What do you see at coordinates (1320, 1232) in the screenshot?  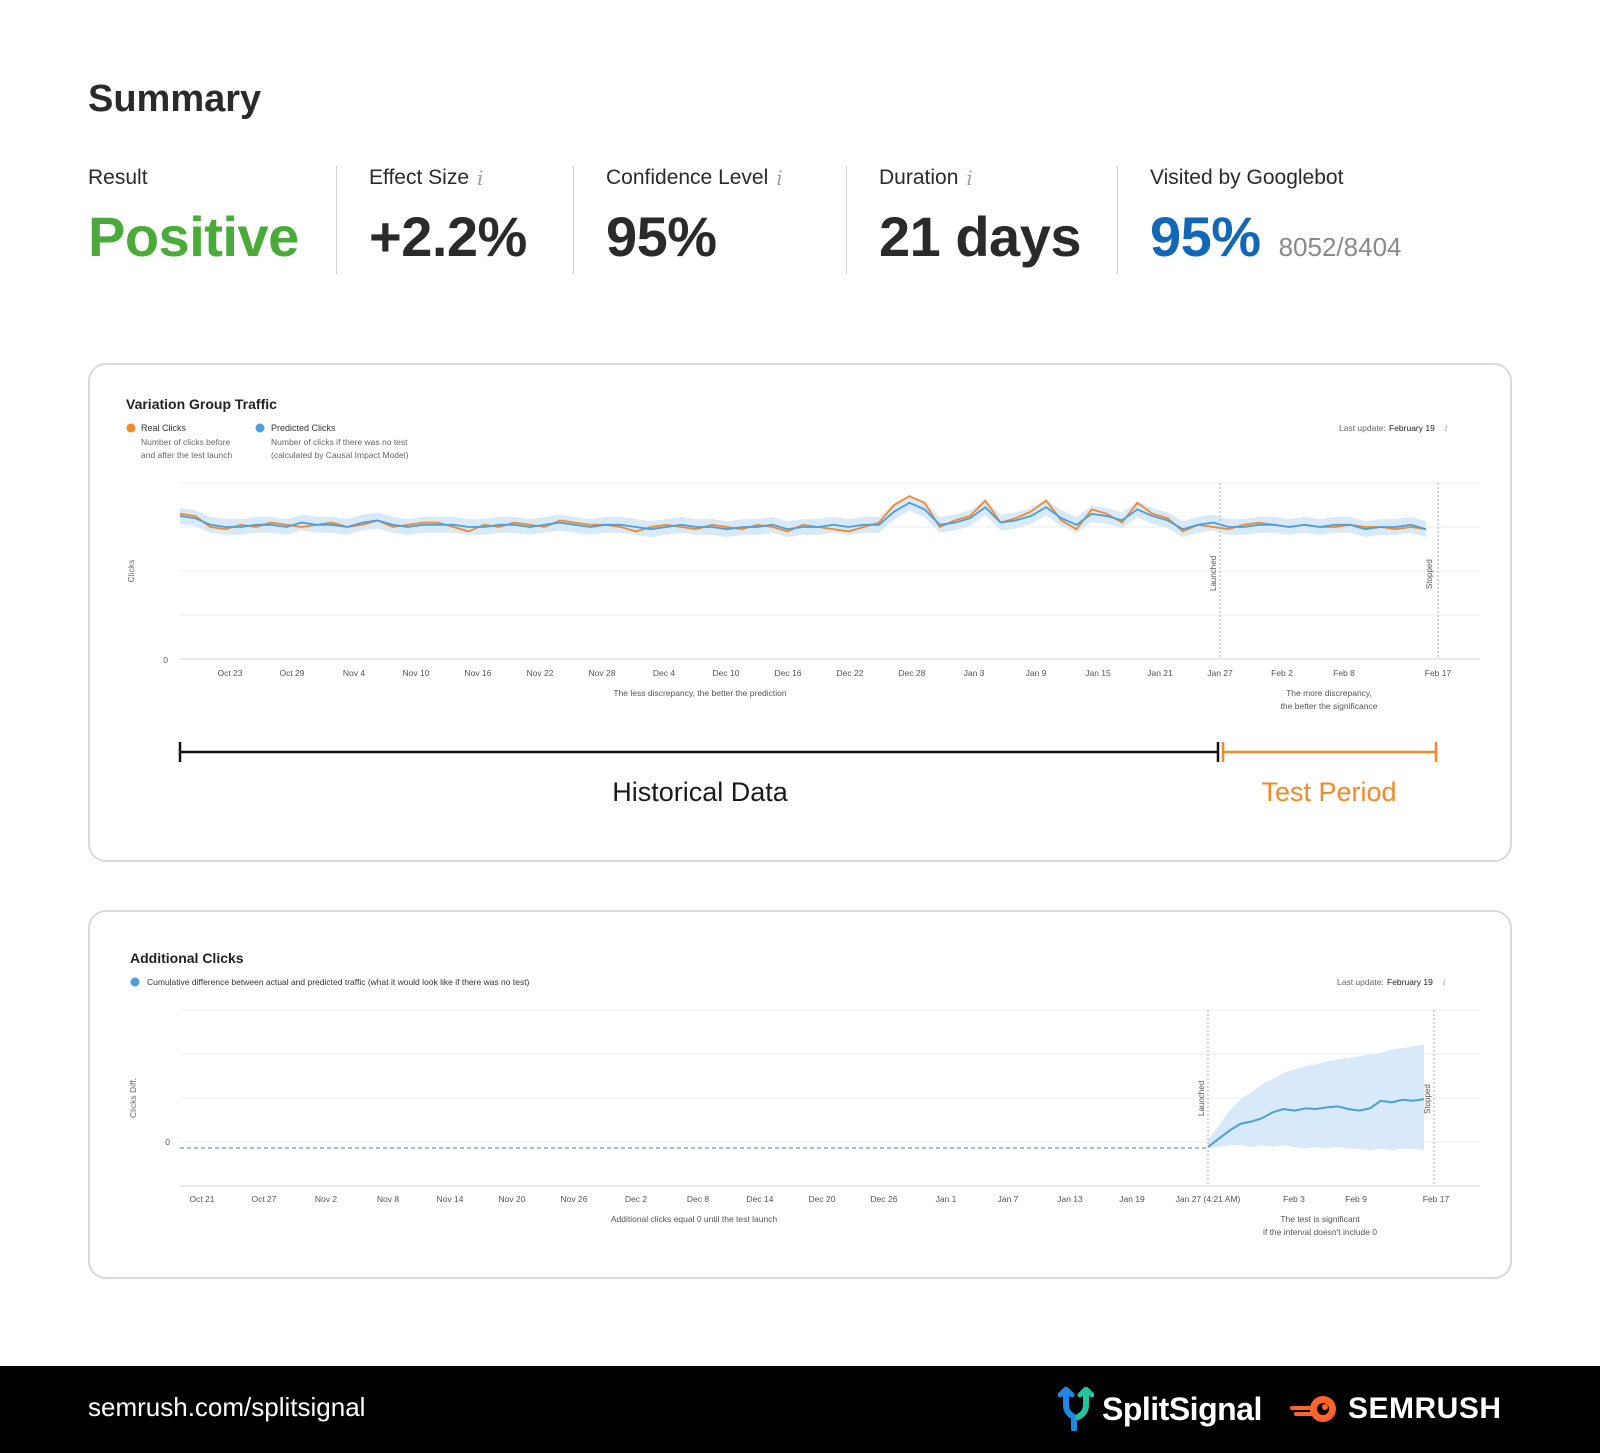 I see `clicks-note-right: if the interval doesn't include 0` at bounding box center [1320, 1232].